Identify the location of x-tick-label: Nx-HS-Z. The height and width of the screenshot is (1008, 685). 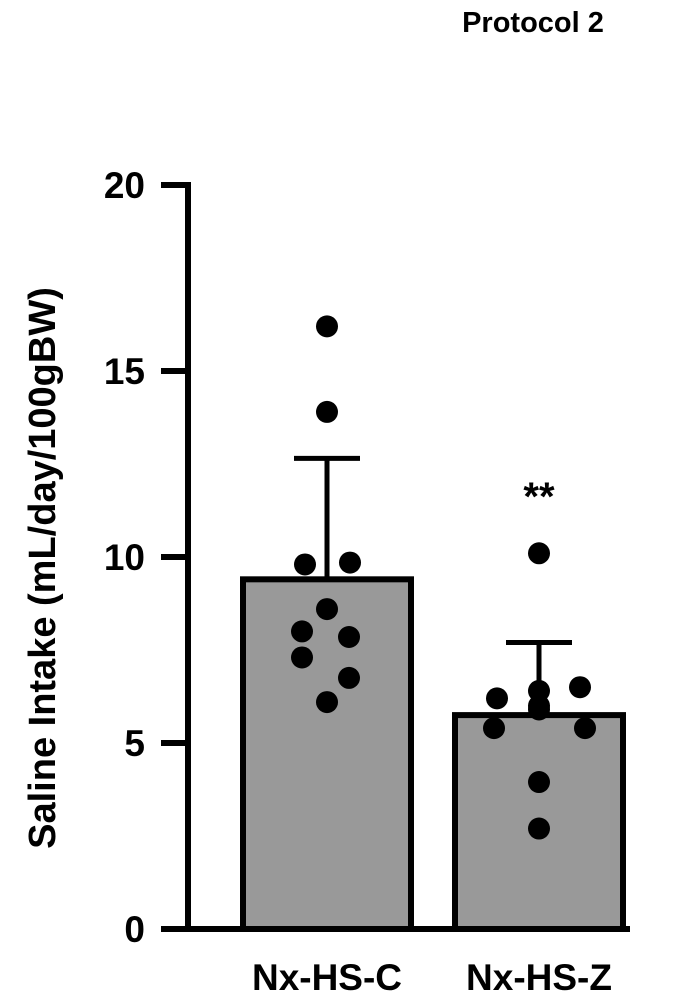
(539, 977).